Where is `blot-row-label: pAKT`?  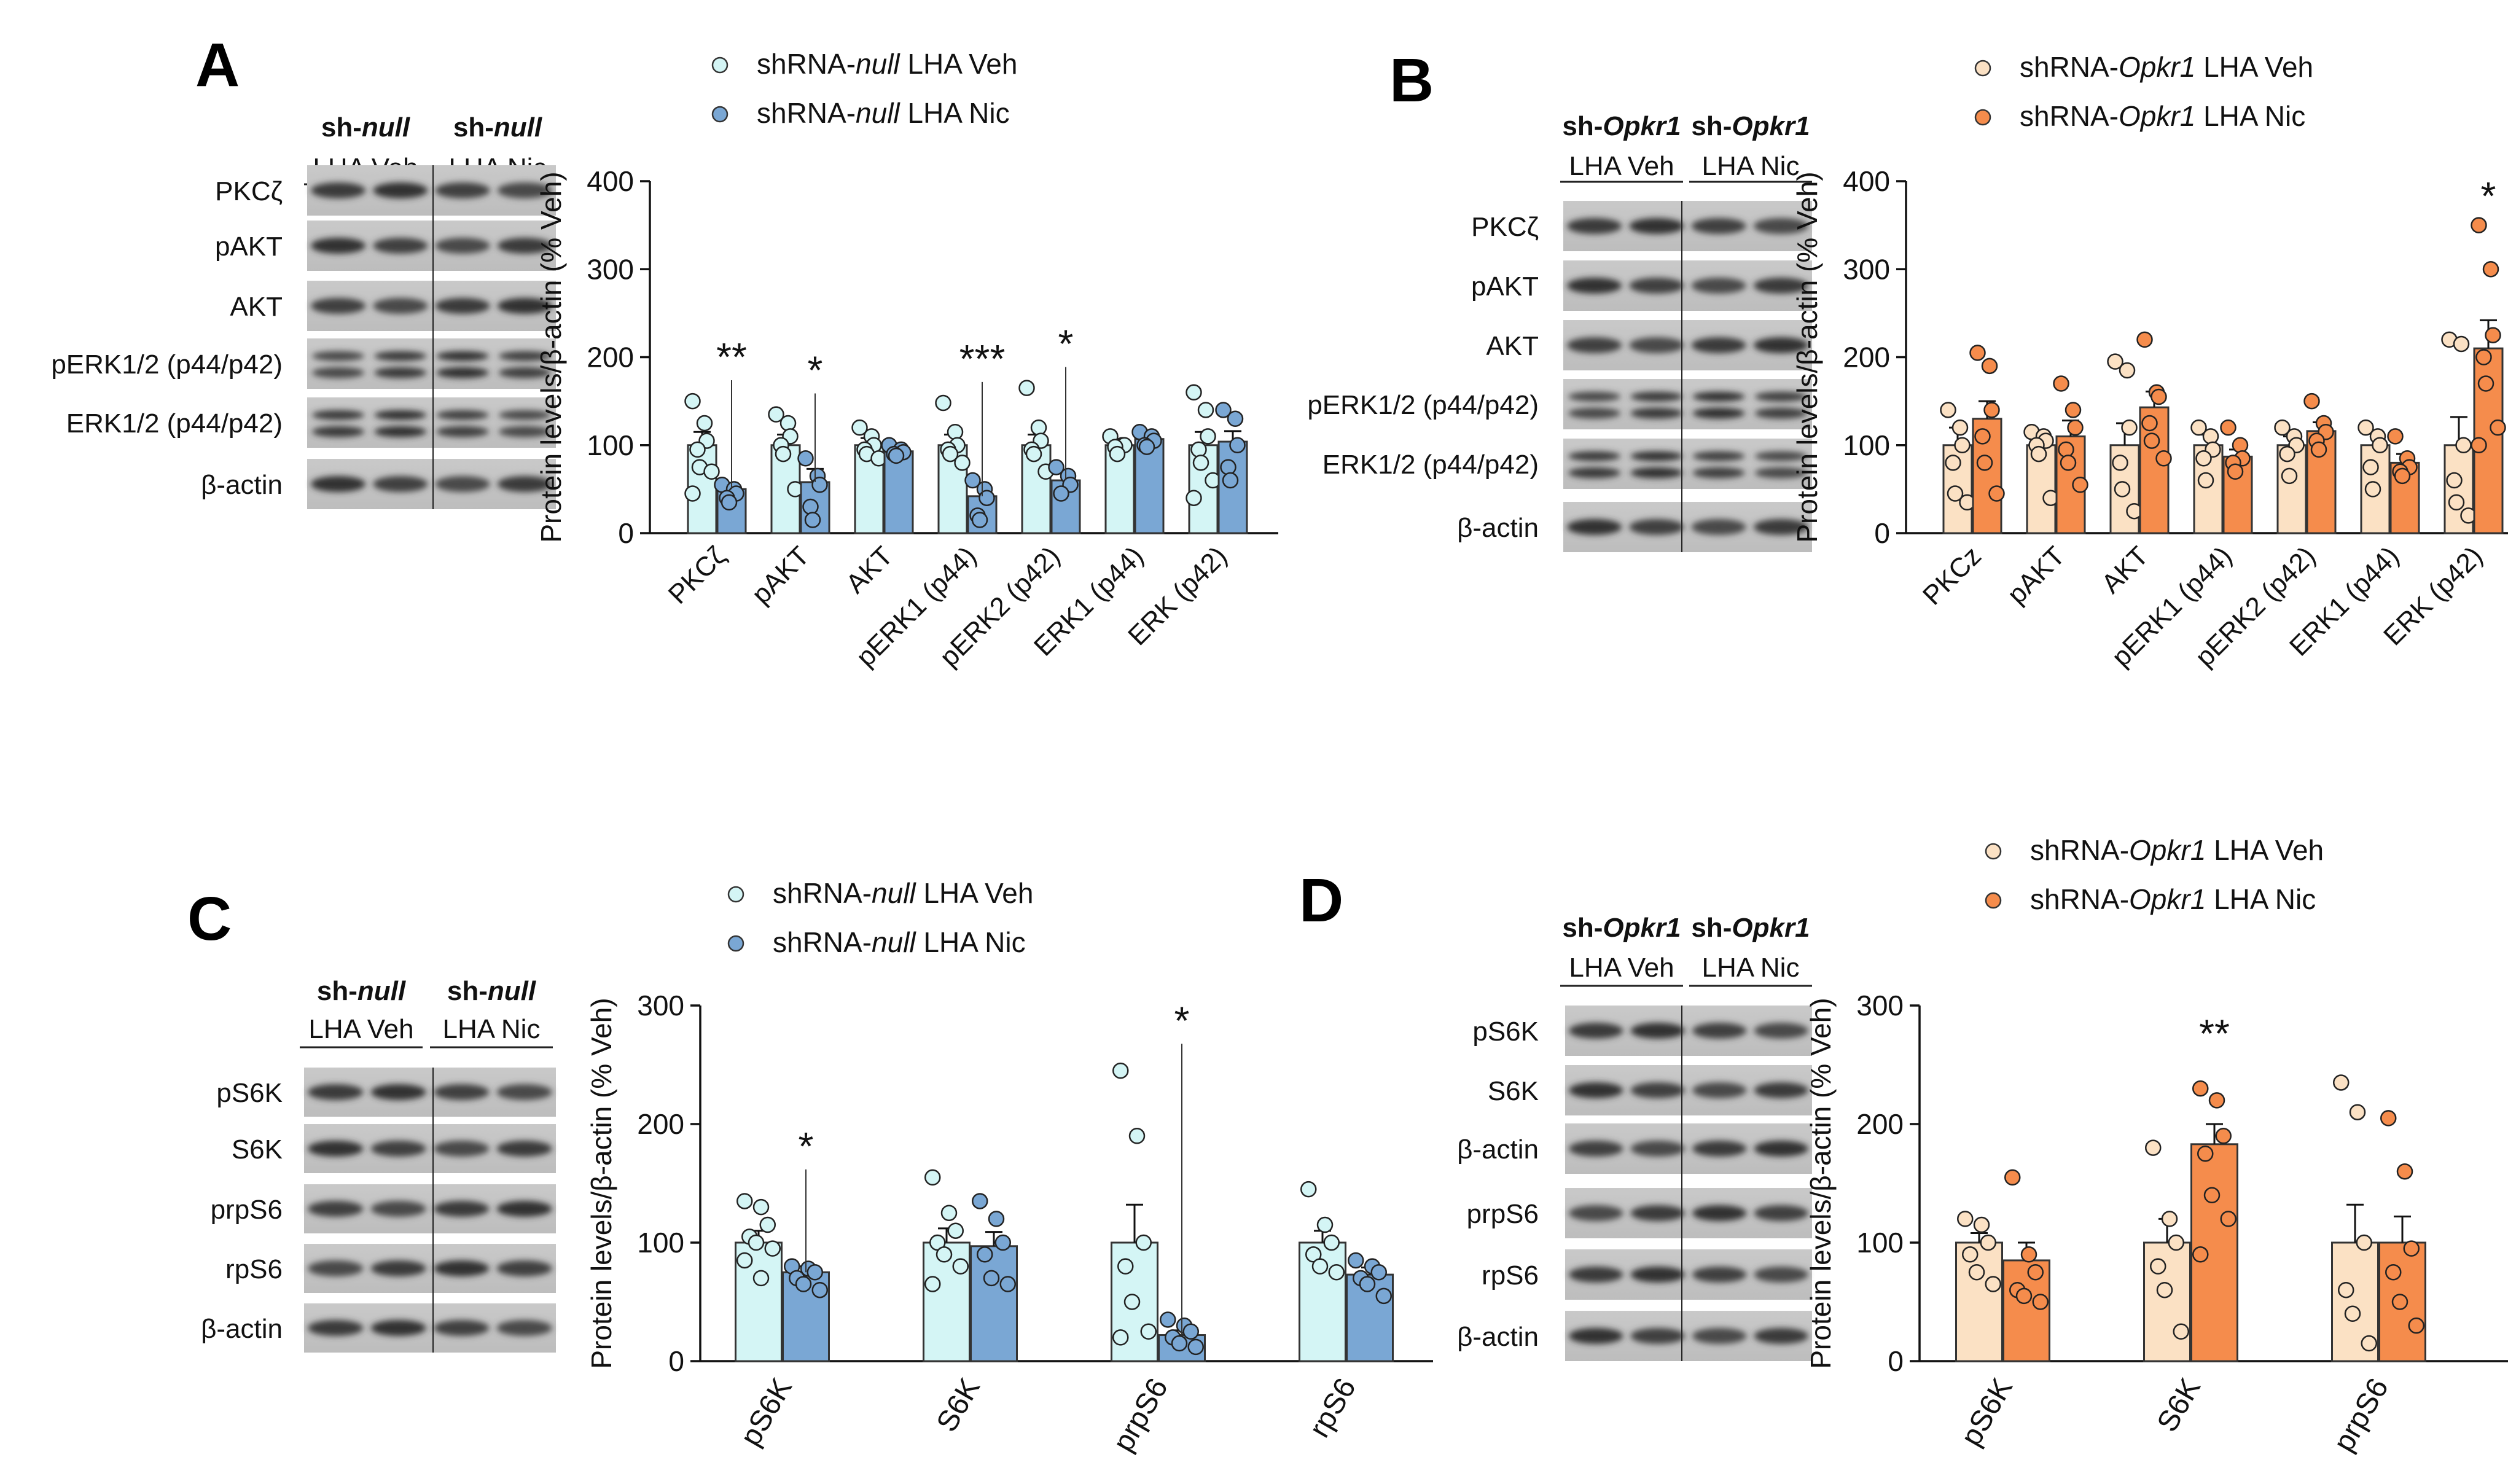 blot-row-label: pAKT is located at coordinates (1505, 286).